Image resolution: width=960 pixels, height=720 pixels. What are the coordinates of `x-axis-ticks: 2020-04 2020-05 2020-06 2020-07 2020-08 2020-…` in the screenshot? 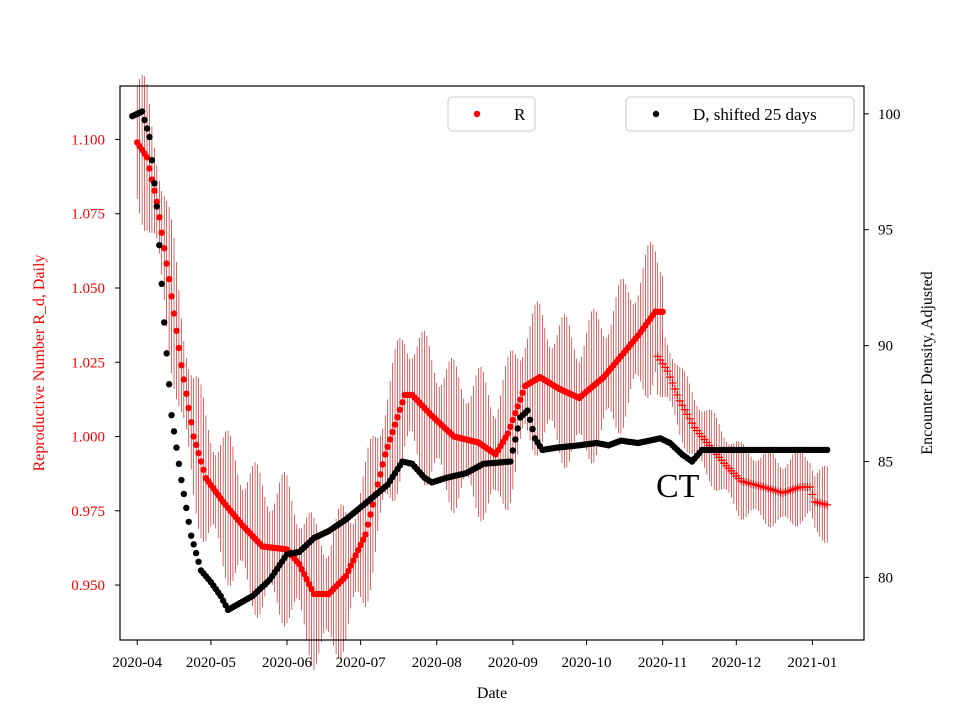 It's located at (474, 655).